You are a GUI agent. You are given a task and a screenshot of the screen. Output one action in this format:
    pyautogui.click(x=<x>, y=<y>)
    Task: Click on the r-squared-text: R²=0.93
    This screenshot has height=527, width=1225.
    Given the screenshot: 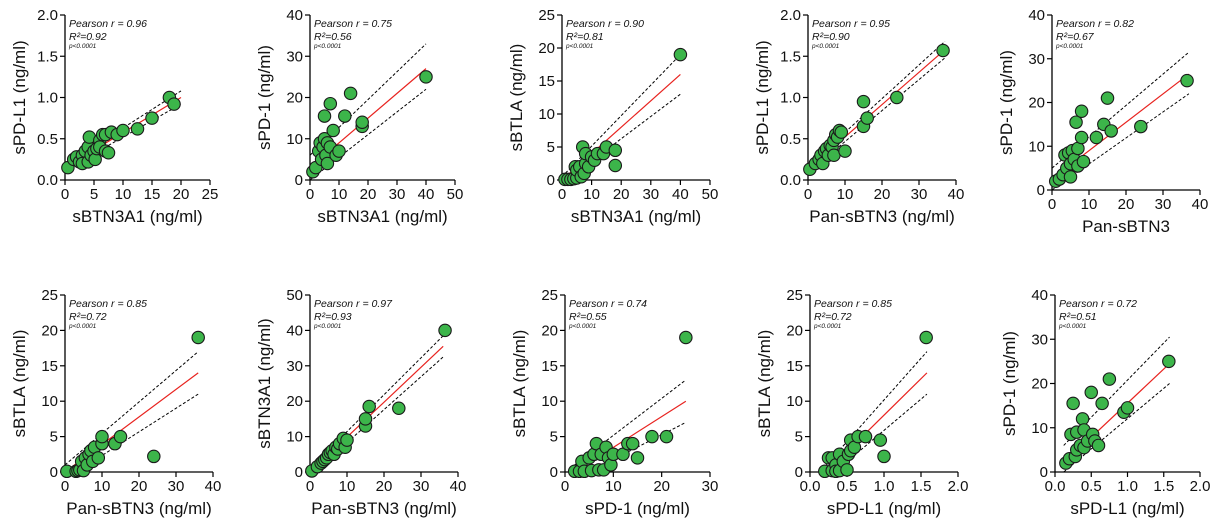 What is the action you would take?
    pyautogui.click(x=333, y=317)
    